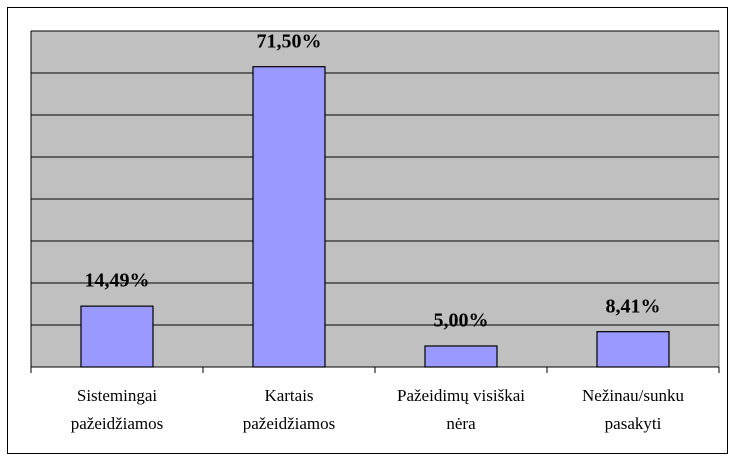 The image size is (738, 461). Describe the element at coordinates (461, 321) in the screenshot. I see `data-label: 5,00%` at that location.